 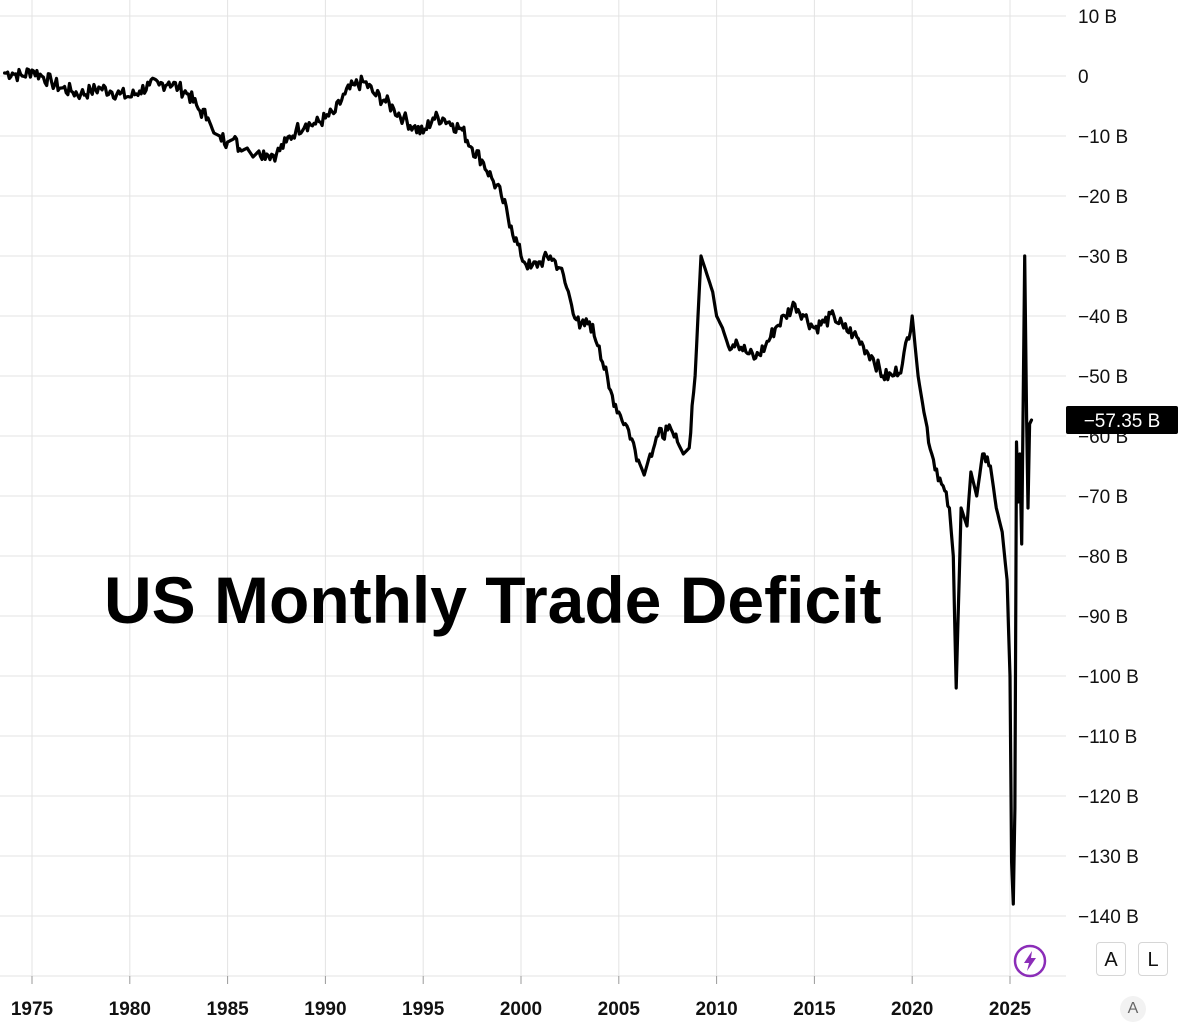 I want to click on y-tick-label: −130 B, so click(x=1108, y=857).